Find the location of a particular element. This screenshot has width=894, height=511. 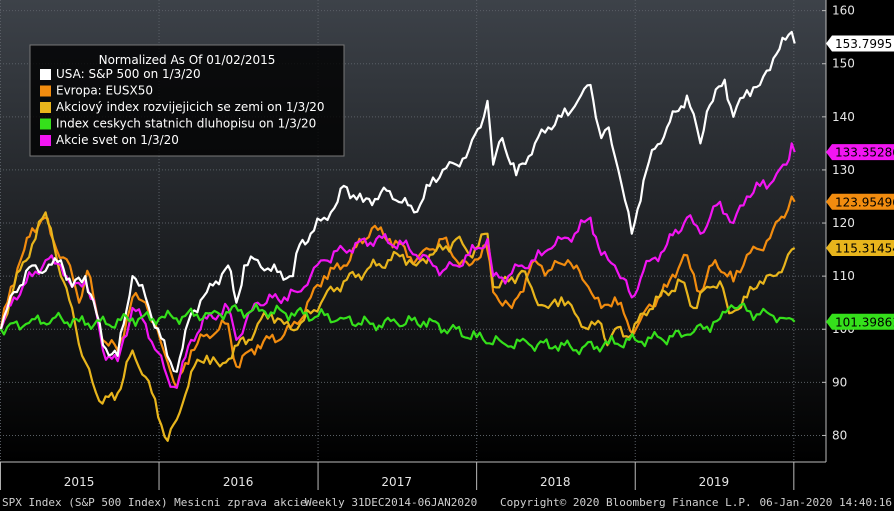

x-tick-label: 2016 is located at coordinates (238, 482).